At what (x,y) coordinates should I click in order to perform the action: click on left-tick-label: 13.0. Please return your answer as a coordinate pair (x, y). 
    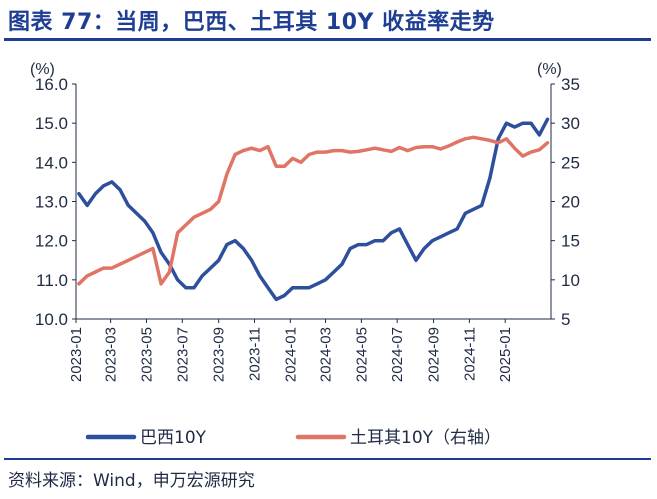
    Looking at the image, I should click on (51, 202).